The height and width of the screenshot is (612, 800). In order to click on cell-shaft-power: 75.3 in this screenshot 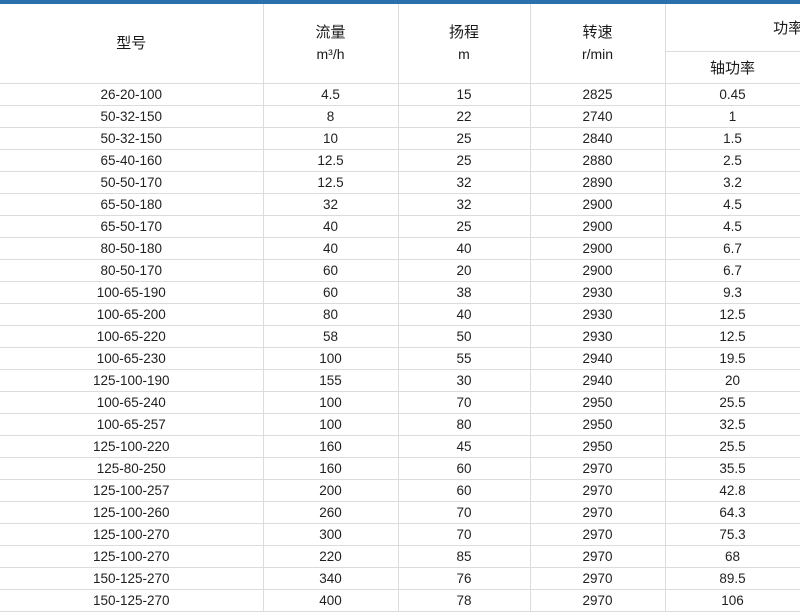, I will do `click(732, 534)`.